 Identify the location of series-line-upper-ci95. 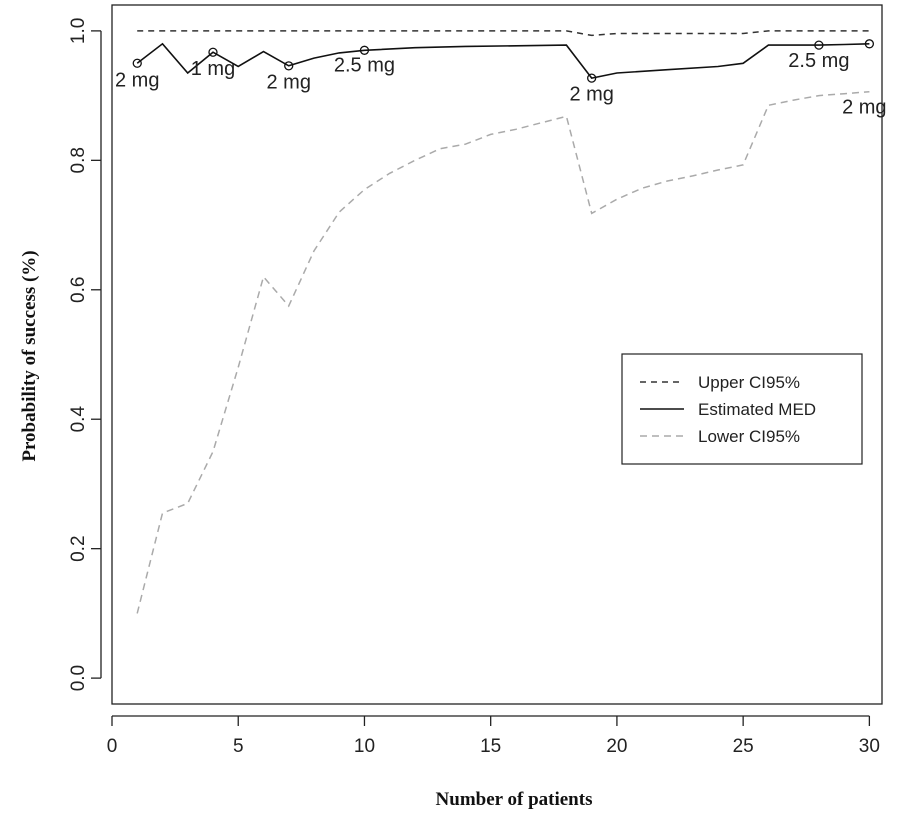
(503, 33).